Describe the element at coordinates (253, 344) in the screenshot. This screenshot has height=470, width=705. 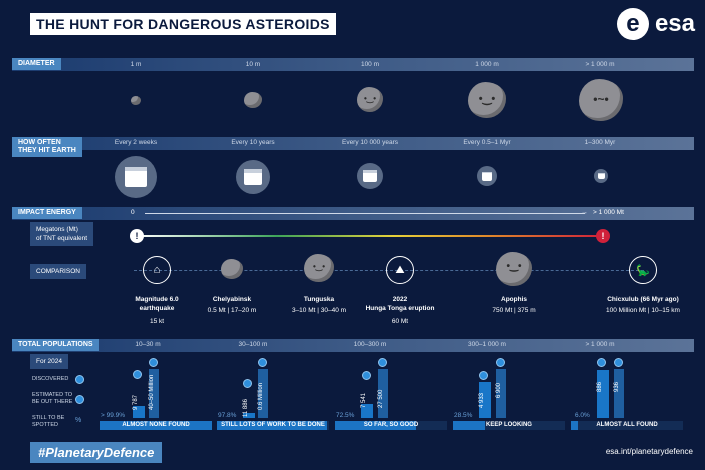
I see `population-size-2: 30–100 m` at that location.